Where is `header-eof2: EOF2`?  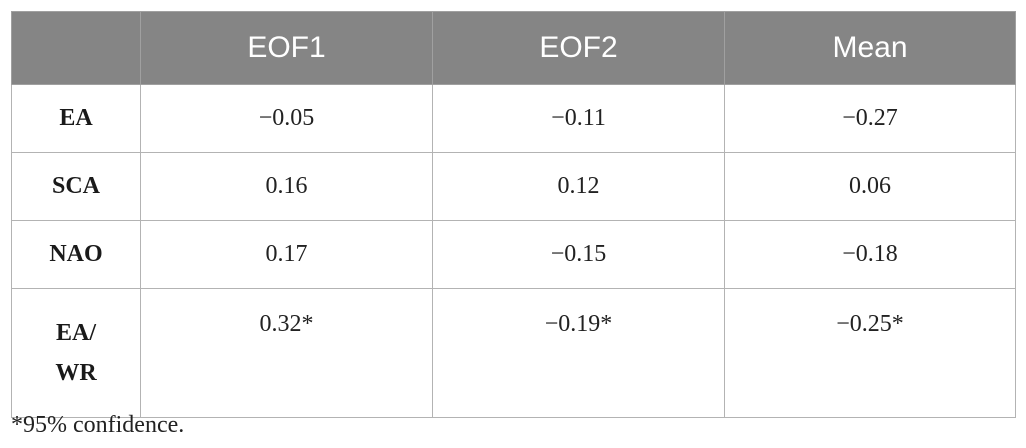
header-eof2: EOF2 is located at coordinates (578, 48).